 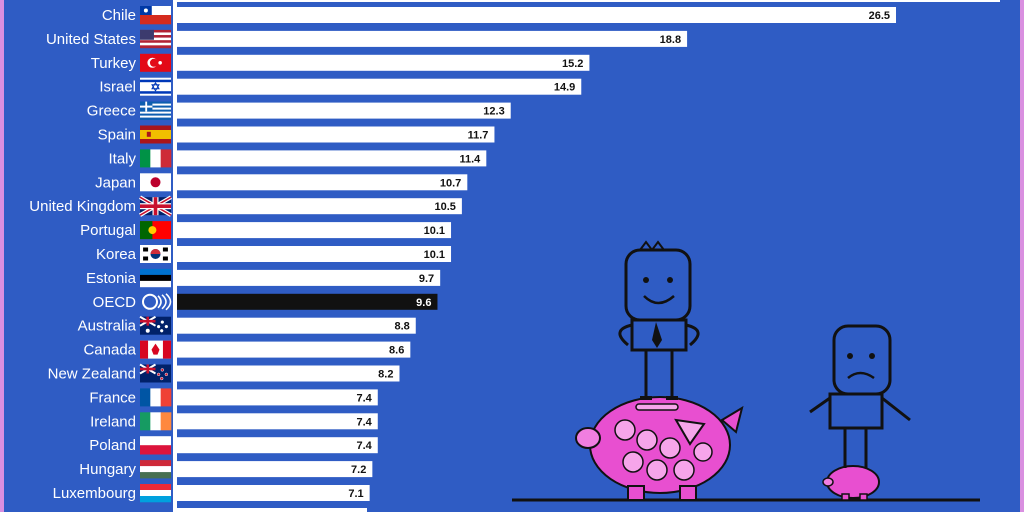 What do you see at coordinates (155, 206) in the screenshot?
I see `flag-united-kingdom-icon` at bounding box center [155, 206].